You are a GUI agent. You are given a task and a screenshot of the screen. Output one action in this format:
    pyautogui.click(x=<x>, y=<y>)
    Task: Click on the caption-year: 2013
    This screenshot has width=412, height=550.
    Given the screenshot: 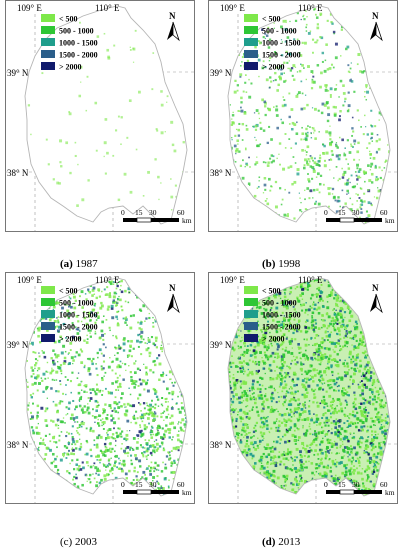 What is the action you would take?
    pyautogui.click(x=289, y=542)
    